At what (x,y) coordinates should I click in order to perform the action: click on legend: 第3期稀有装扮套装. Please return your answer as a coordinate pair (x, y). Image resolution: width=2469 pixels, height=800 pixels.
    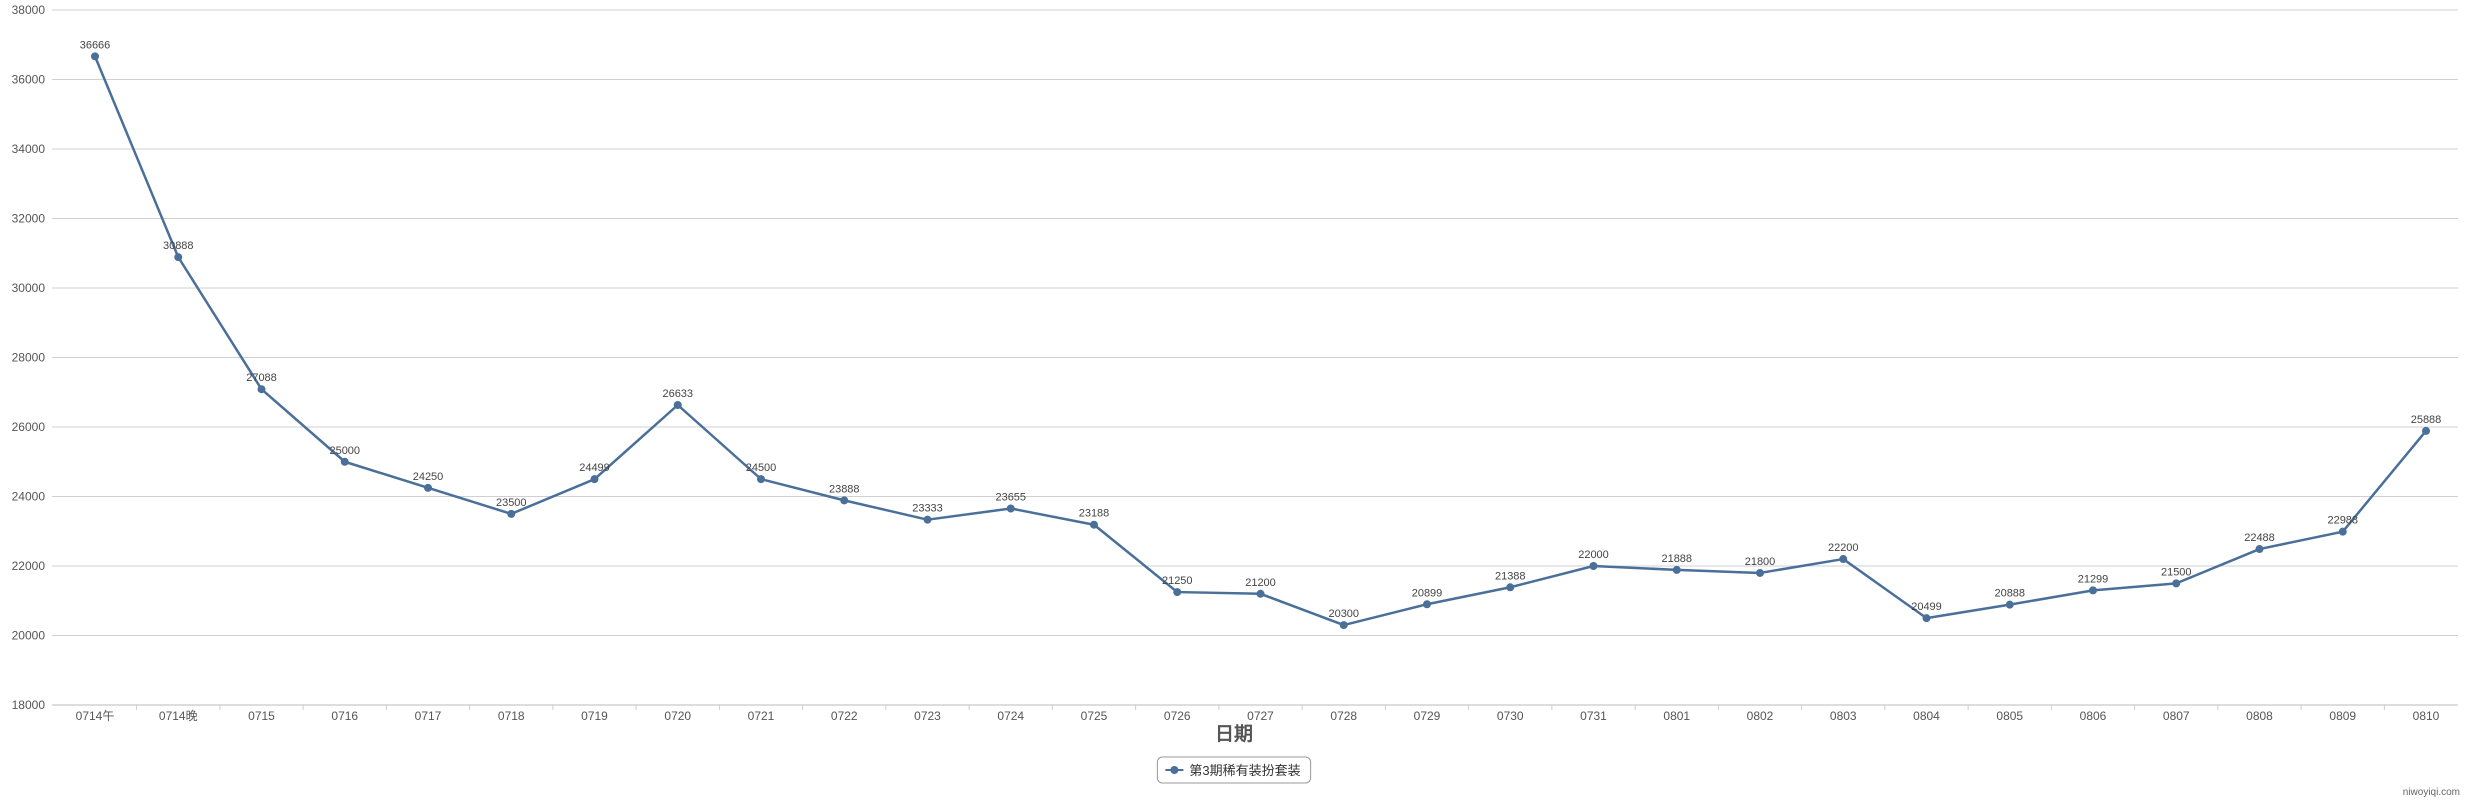
    Looking at the image, I should click on (1234, 770).